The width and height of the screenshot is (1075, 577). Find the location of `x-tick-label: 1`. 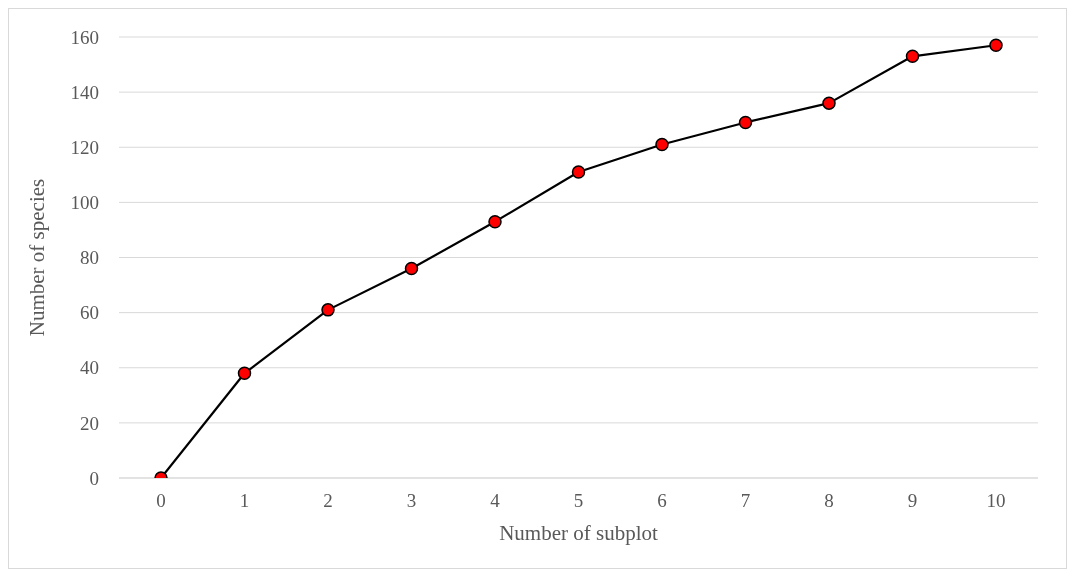

x-tick-label: 1 is located at coordinates (244, 501).